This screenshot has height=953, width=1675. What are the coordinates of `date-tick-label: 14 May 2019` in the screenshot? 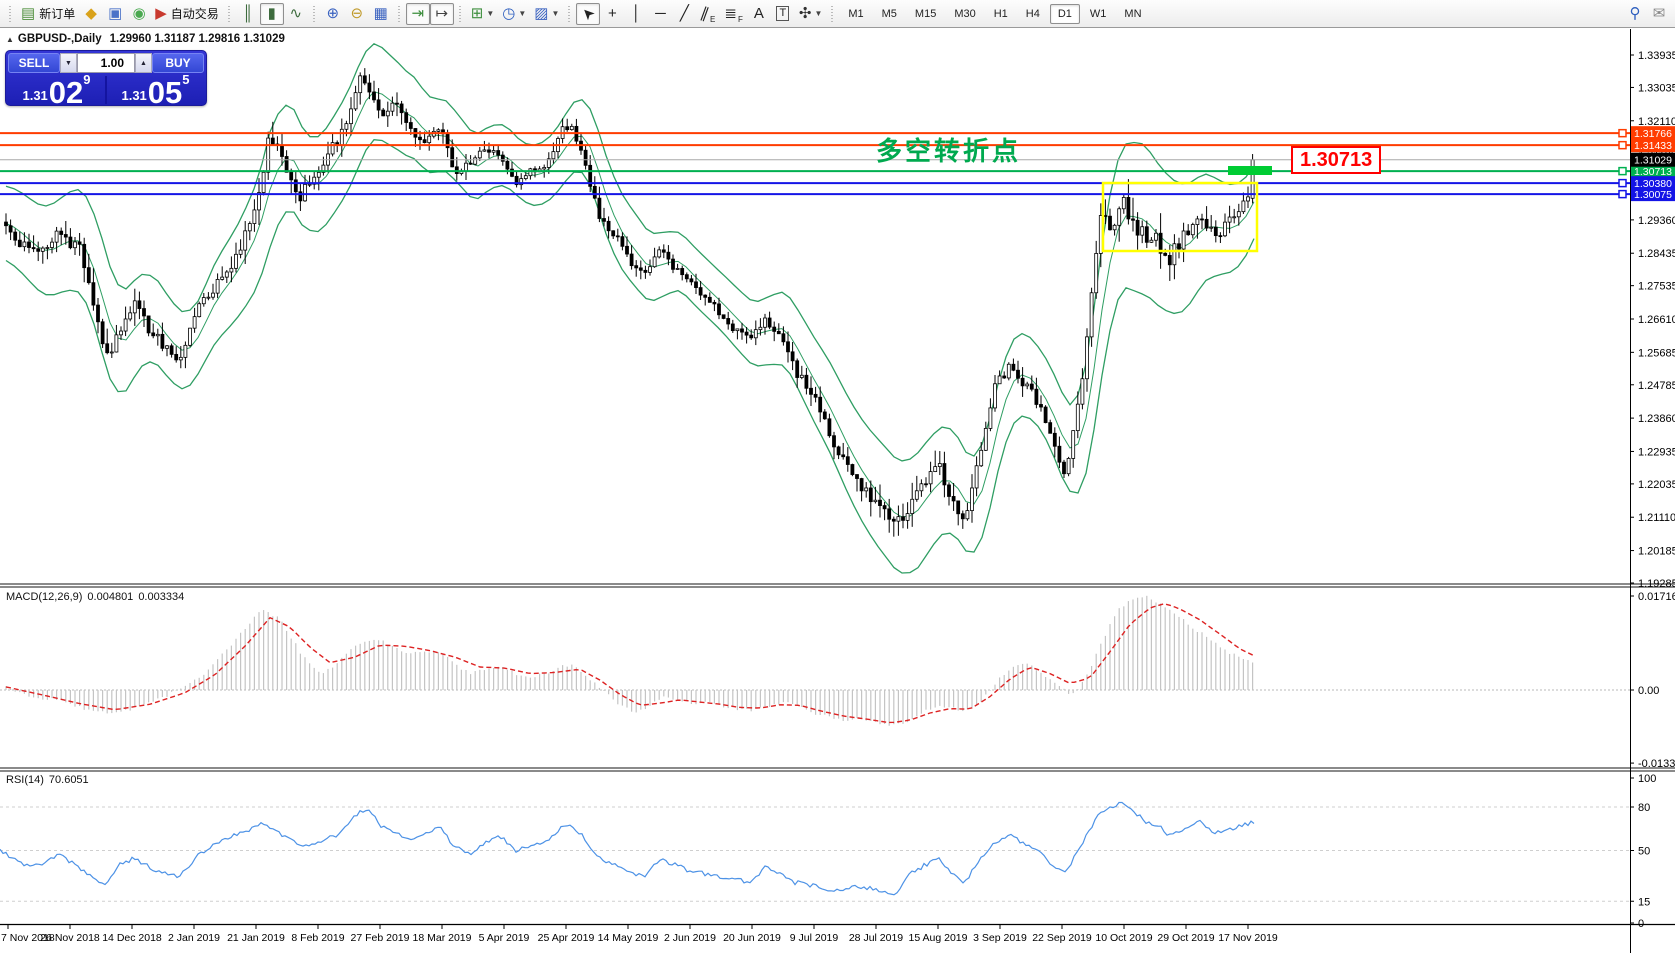 It's located at (628, 938).